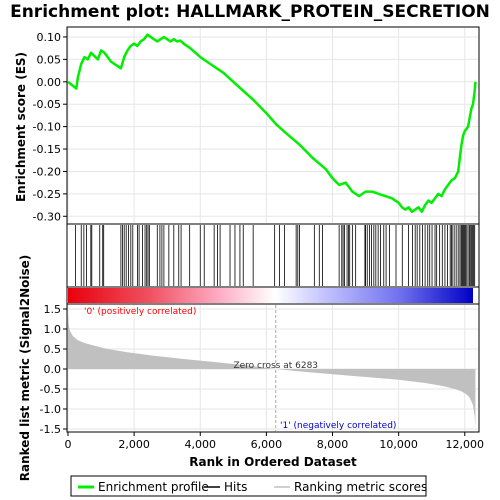 The height and width of the screenshot is (500, 500). I want to click on metric-xtick-label: 0, so click(68, 444).